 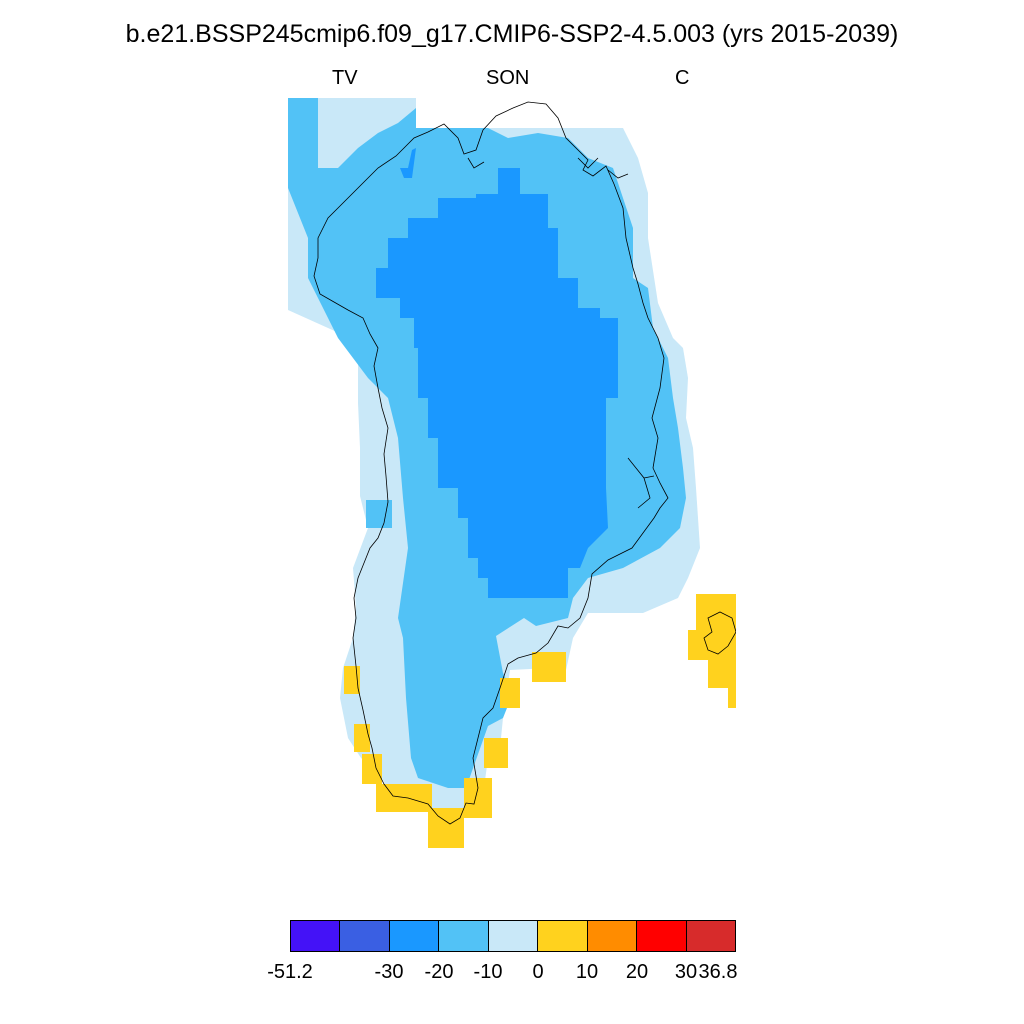 What do you see at coordinates (538, 972) in the screenshot?
I see `colorbar-tick-label: 0` at bounding box center [538, 972].